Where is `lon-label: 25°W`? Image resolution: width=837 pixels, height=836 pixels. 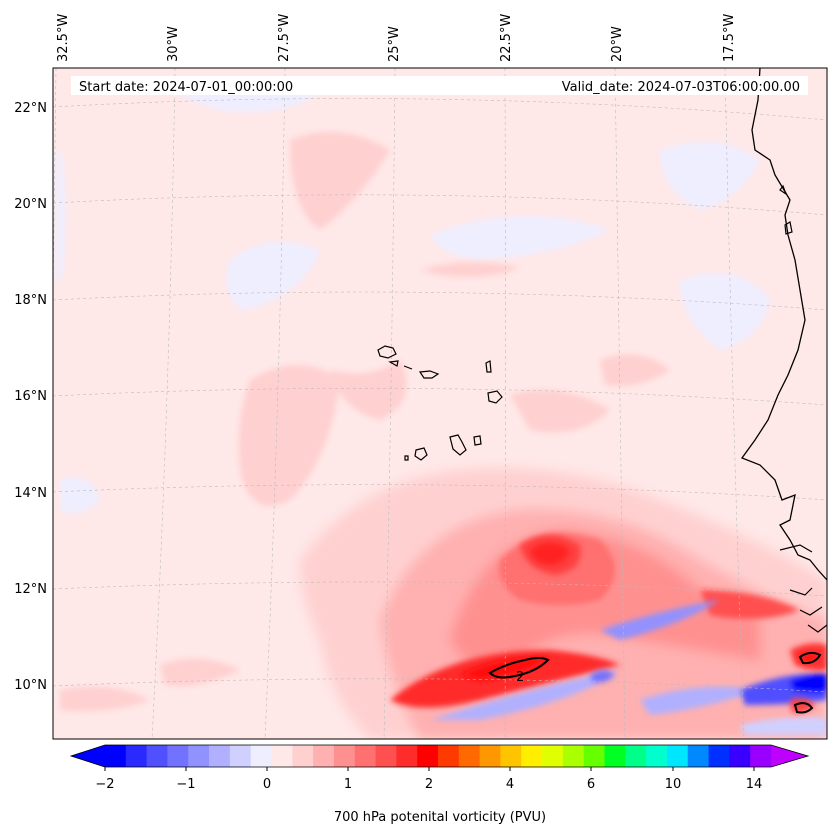 lon-label: 25°W is located at coordinates (394, 44).